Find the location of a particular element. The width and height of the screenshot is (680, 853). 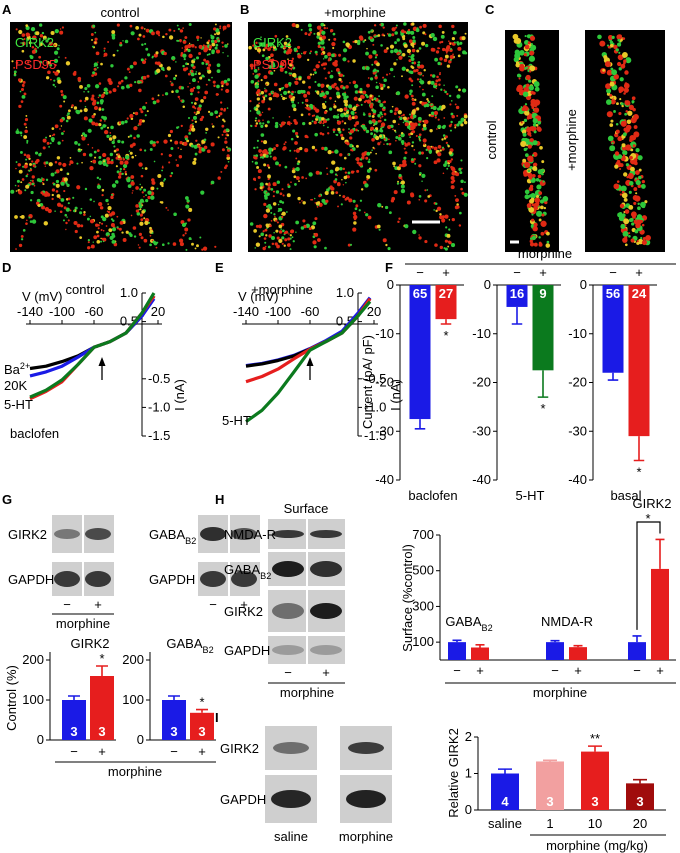

tick-label: -0.5 is located at coordinates (375, 378).